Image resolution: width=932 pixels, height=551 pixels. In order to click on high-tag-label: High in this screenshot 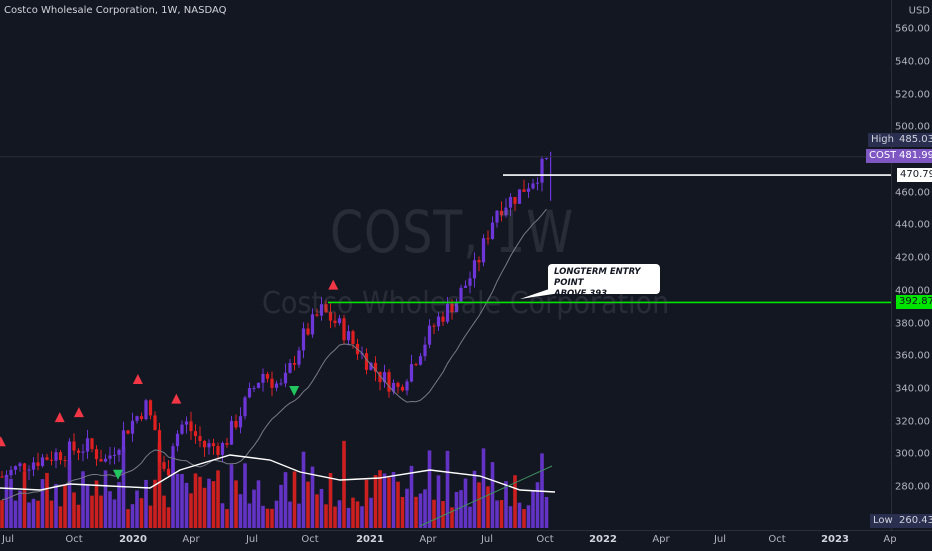, I will do `click(882, 140)`.